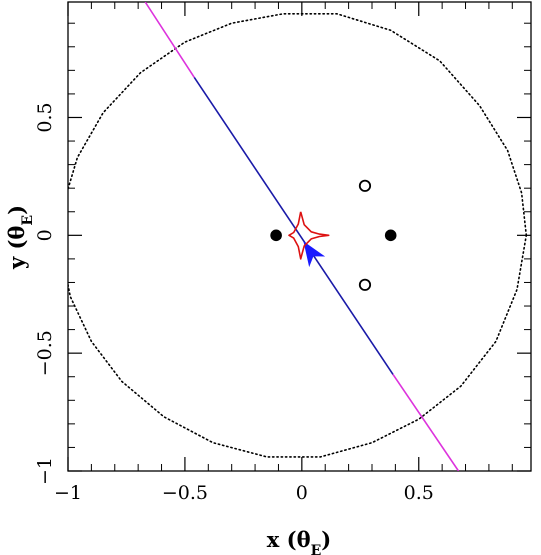 The width and height of the screenshot is (541, 555). What do you see at coordinates (45, 293) in the screenshot?
I see `y-tick-labels: −1 −0.5 0 0.5` at bounding box center [45, 293].